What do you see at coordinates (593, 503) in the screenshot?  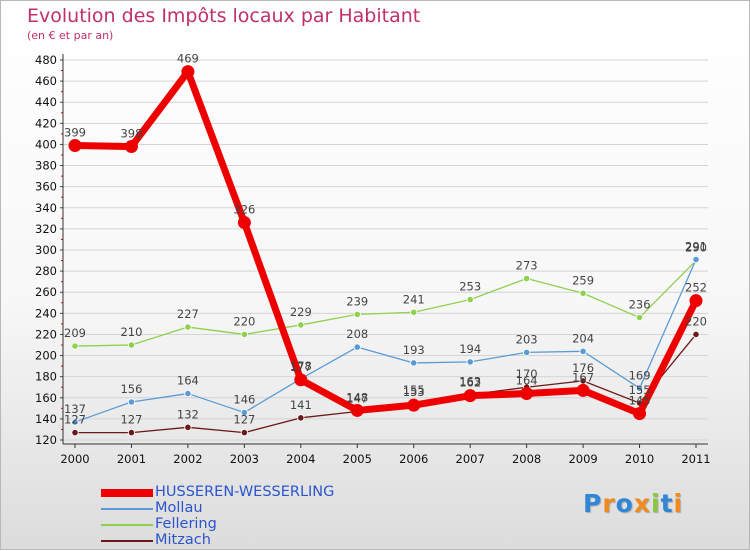 I see `logo-letter: P` at bounding box center [593, 503].